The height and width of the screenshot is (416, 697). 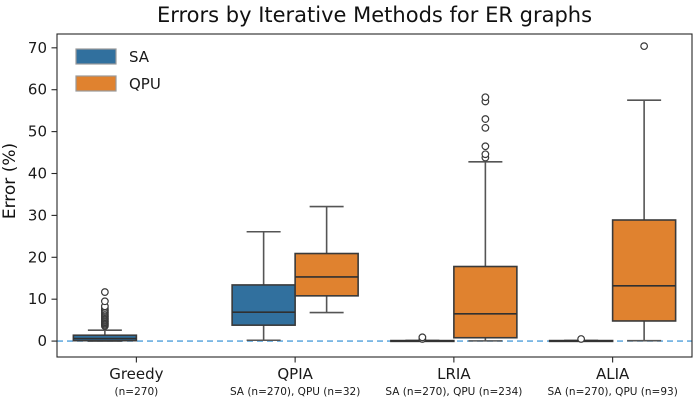 What do you see at coordinates (37, 174) in the screenshot?
I see `y-tick-label: 40` at bounding box center [37, 174].